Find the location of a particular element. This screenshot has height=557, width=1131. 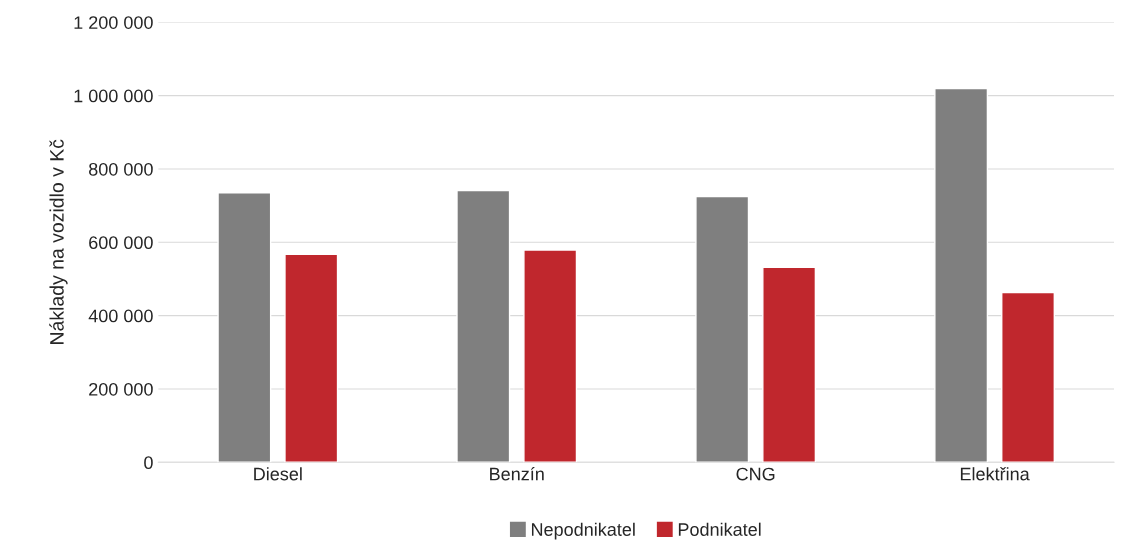

x-tick-label: Benzín is located at coordinates (517, 473).